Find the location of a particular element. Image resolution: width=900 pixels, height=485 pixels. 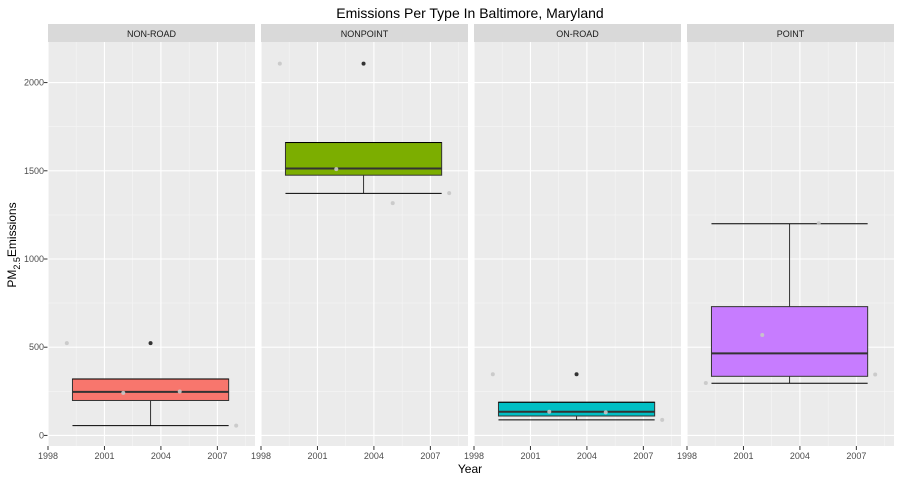

y-tick-label: 1000 is located at coordinates (34, 259).